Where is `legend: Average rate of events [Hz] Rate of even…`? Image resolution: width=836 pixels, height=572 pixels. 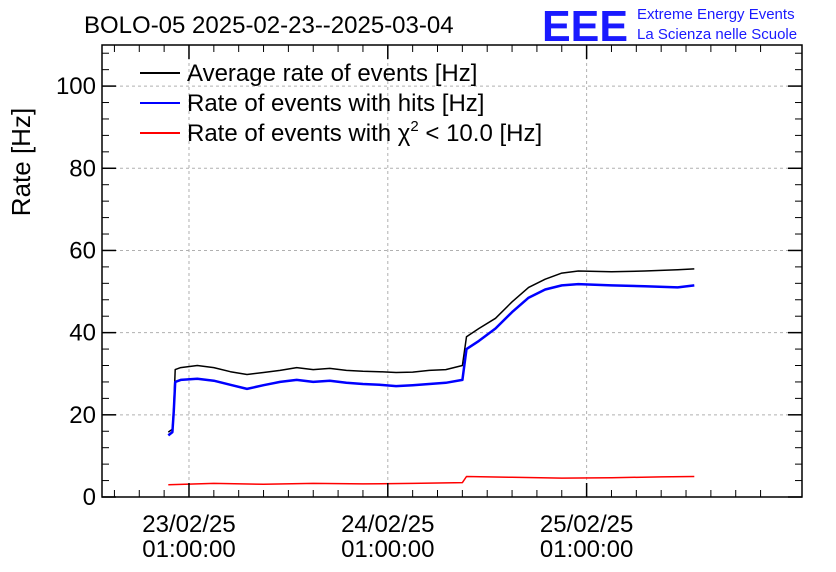
legend: Average rate of events [Hz] Rate of even… is located at coordinates (341, 103).